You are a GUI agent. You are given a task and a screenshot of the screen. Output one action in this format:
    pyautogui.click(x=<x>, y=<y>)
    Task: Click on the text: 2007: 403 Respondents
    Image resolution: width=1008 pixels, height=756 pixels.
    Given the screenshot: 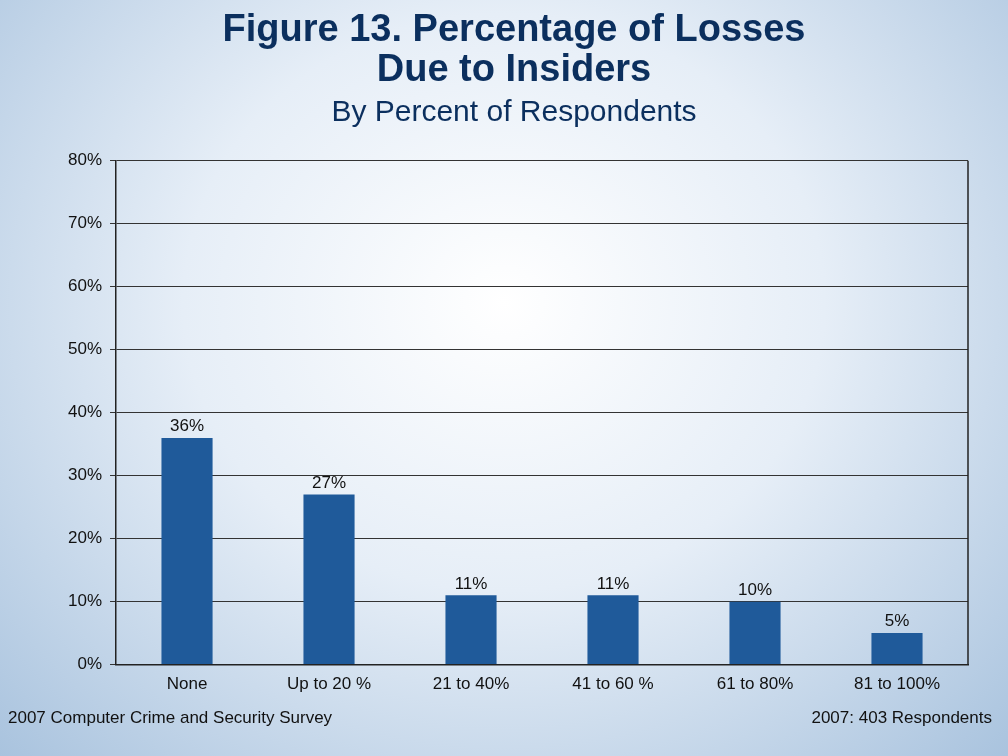 What is the action you would take?
    pyautogui.click(x=901, y=718)
    